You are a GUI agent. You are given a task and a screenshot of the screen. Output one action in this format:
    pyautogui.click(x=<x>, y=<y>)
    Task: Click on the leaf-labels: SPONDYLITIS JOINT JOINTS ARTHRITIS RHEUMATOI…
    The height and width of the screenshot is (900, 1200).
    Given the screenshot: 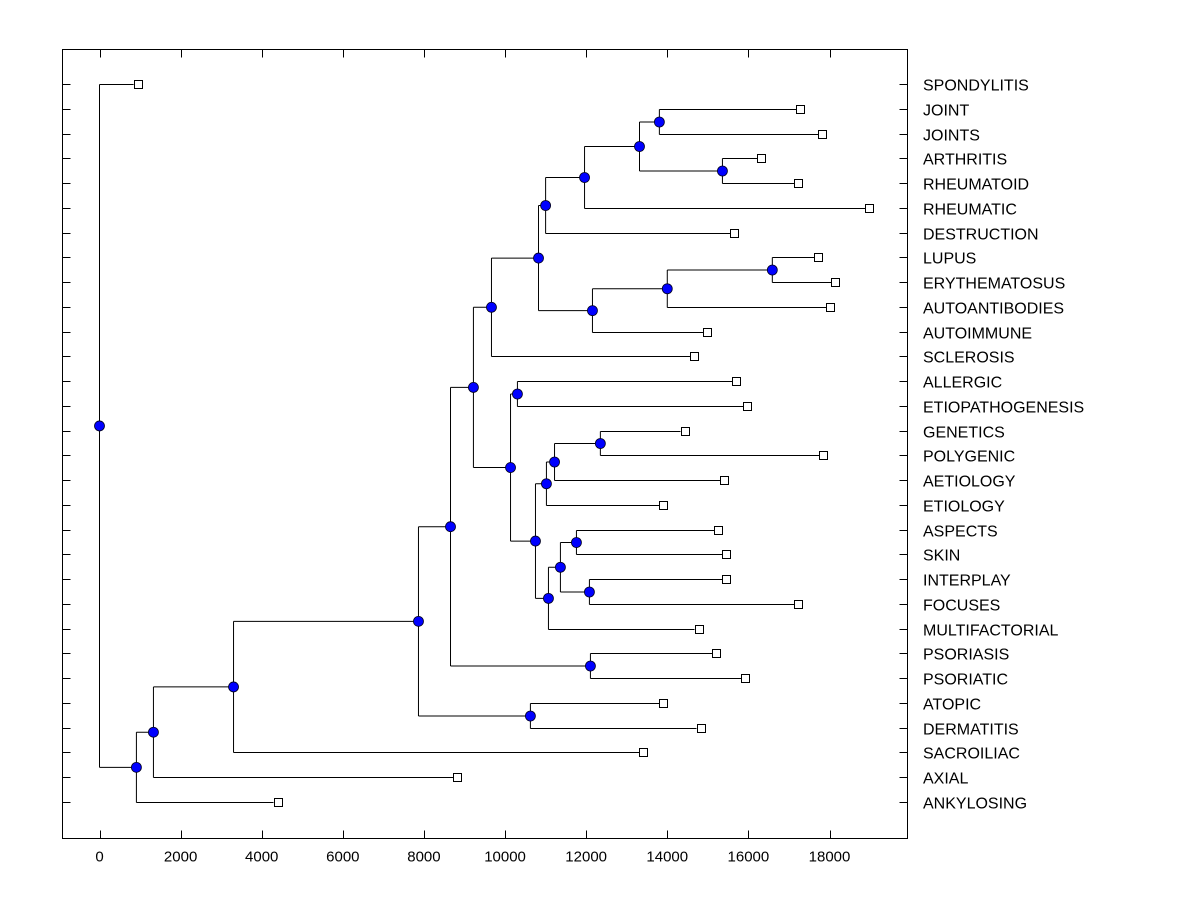 What is the action you would take?
    pyautogui.click(x=1003, y=445)
    